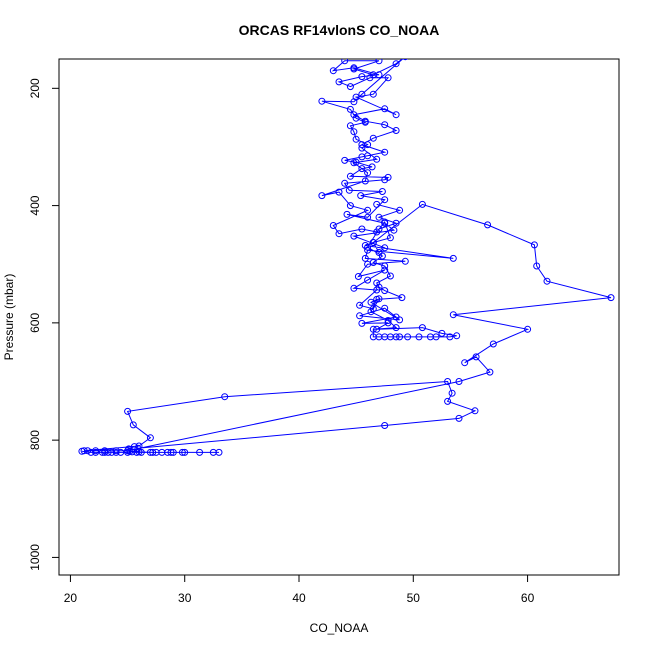 This screenshot has width=650, height=650. What do you see at coordinates (299, 590) in the screenshot?
I see `x-axis: 20 30 40 50 60` at bounding box center [299, 590].